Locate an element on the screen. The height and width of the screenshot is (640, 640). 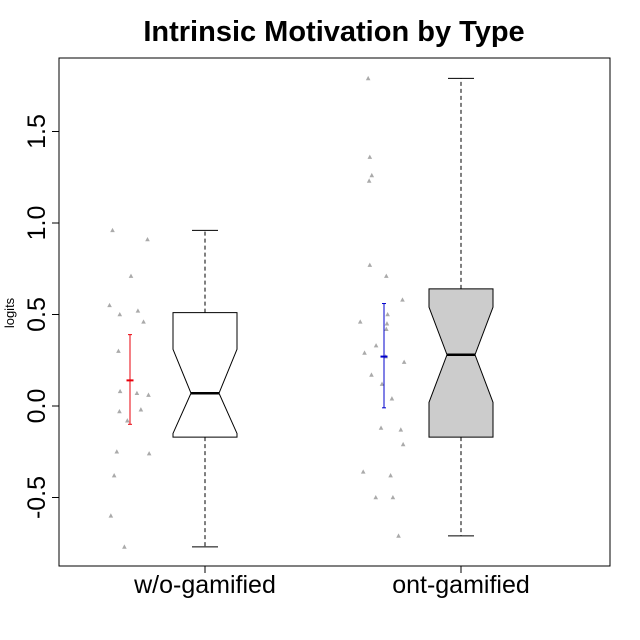
x-tick-label: w/o-gamified is located at coordinates (204, 585).